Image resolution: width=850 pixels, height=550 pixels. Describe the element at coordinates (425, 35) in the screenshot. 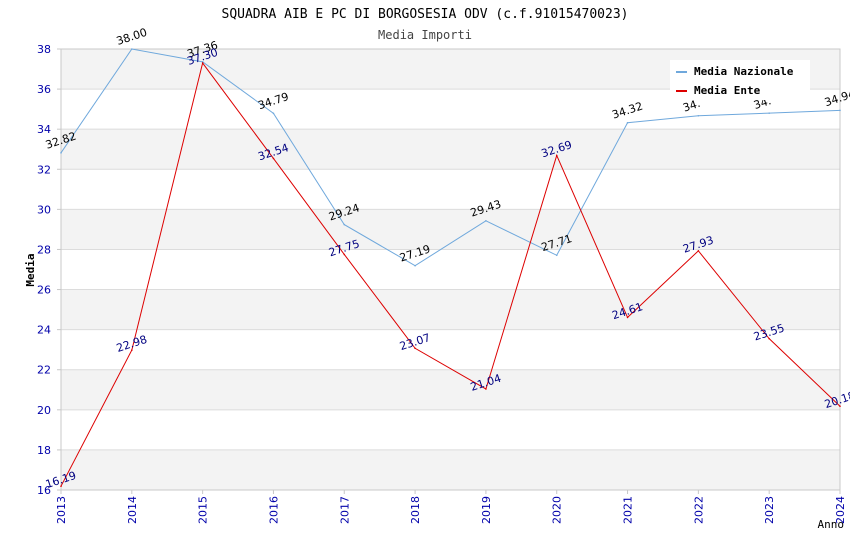

I see `chart-subtitle: Media Importi` at that location.